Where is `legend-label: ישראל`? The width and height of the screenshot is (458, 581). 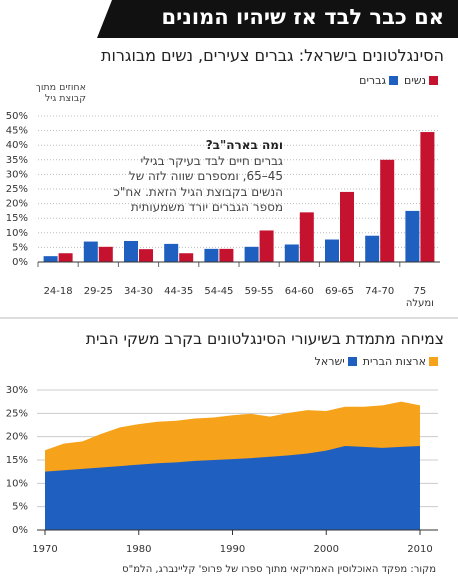
legend-label: ישראל is located at coordinates (329, 361).